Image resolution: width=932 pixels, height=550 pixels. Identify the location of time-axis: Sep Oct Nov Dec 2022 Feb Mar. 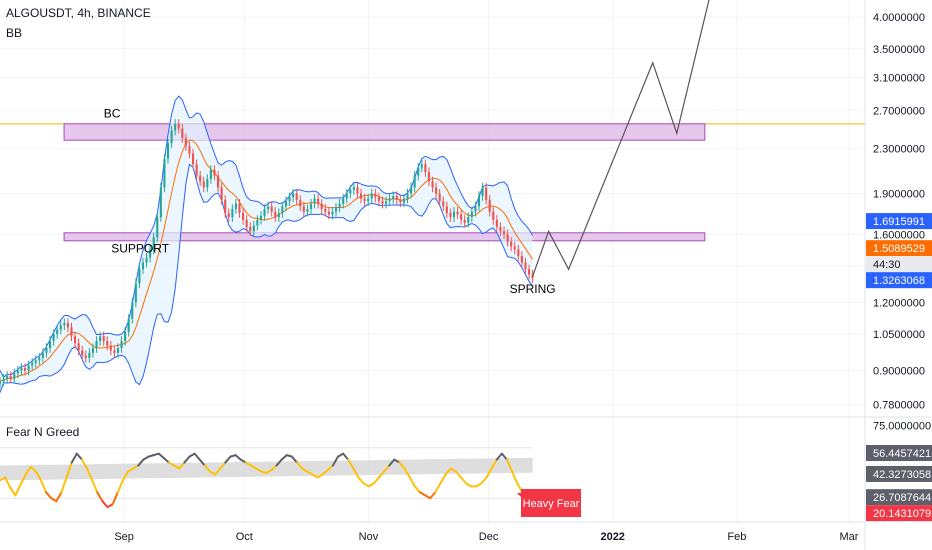
(486, 537).